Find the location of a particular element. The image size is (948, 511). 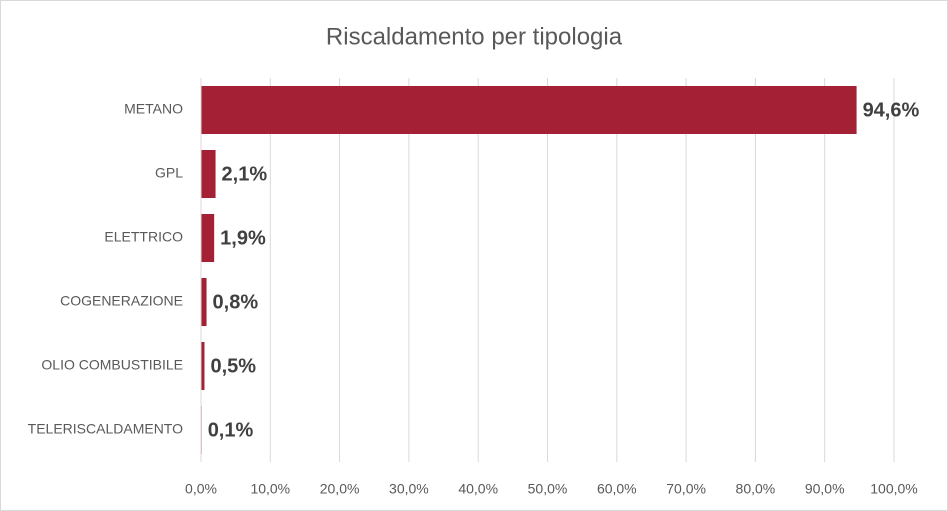

x-tick-label: 60,0% is located at coordinates (617, 489).